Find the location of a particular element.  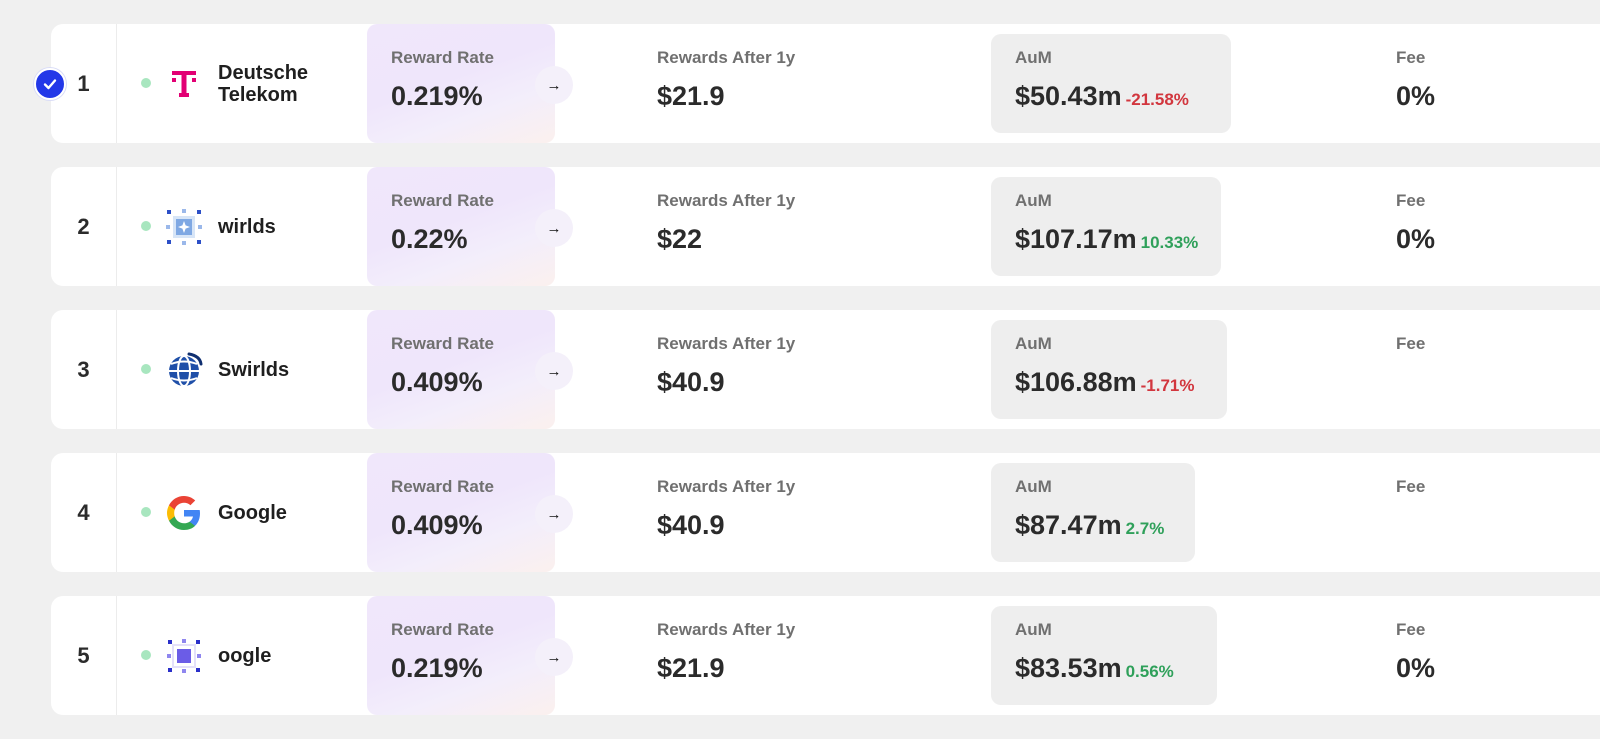

aum-value-group: $106.88m -1.71% is located at coordinates (1104, 382).